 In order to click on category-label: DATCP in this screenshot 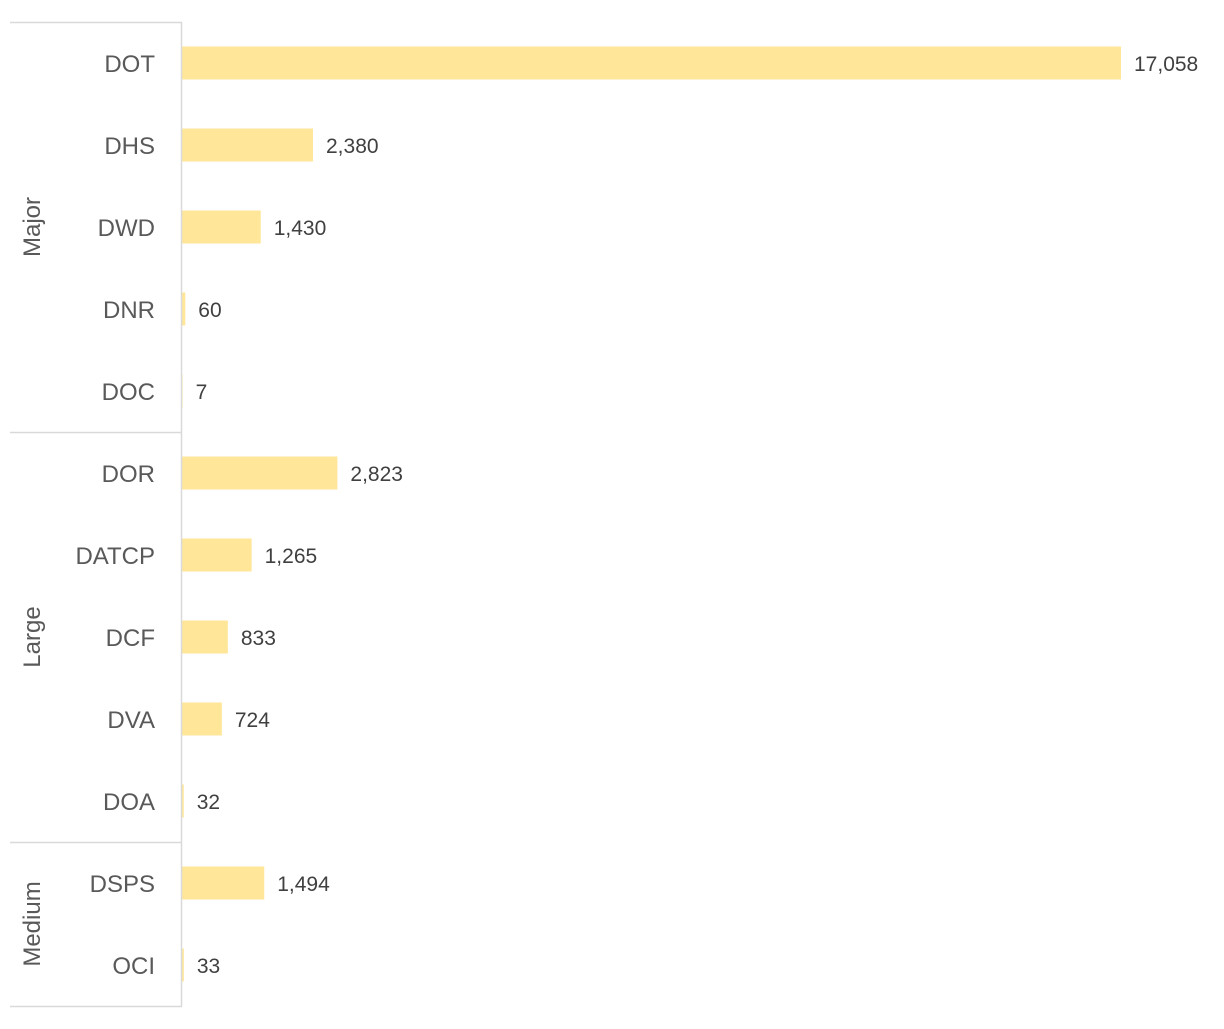, I will do `click(115, 556)`.